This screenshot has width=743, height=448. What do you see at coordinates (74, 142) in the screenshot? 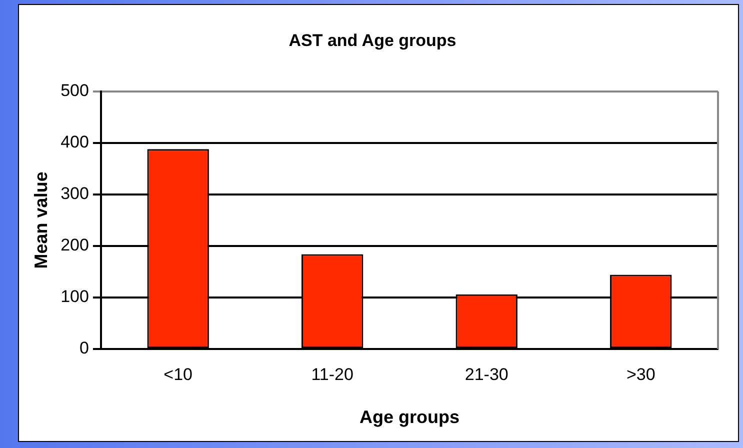
I see `y-tick-label: 400` at bounding box center [74, 142].